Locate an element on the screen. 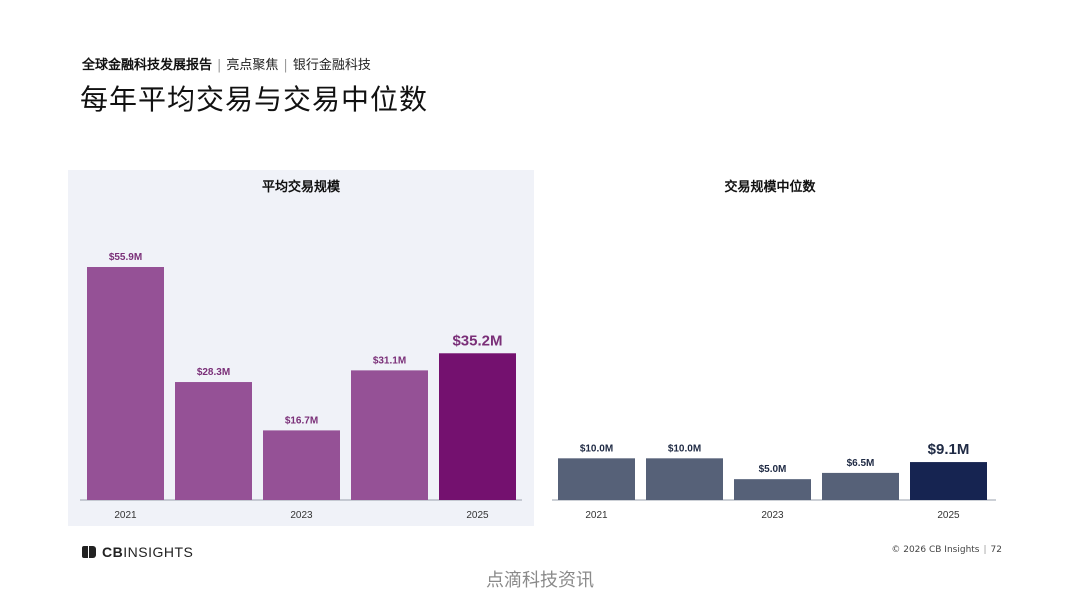 This screenshot has width=1080, height=608. data-label: $31.1M is located at coordinates (389, 360).